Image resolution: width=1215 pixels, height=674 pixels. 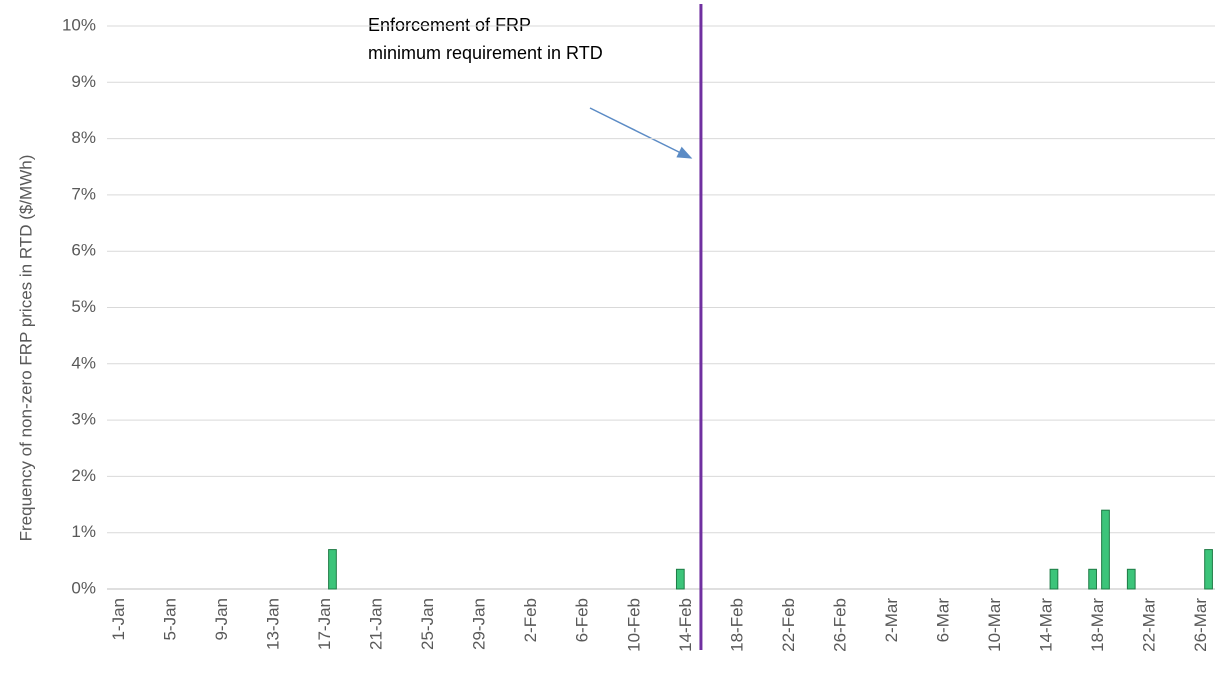 What do you see at coordinates (530, 620) in the screenshot?
I see `x-tick-label: 2-Feb` at bounding box center [530, 620].